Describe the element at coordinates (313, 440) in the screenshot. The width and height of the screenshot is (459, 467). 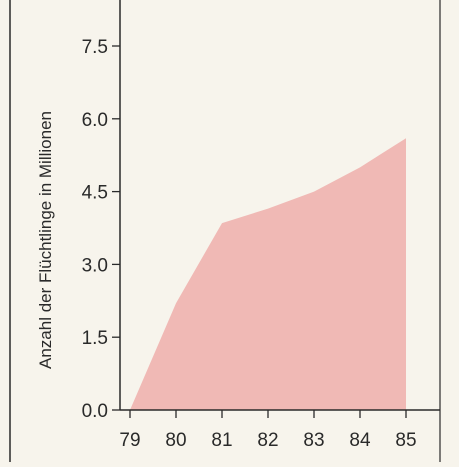
I see `x-tick-label-83: 83` at that location.